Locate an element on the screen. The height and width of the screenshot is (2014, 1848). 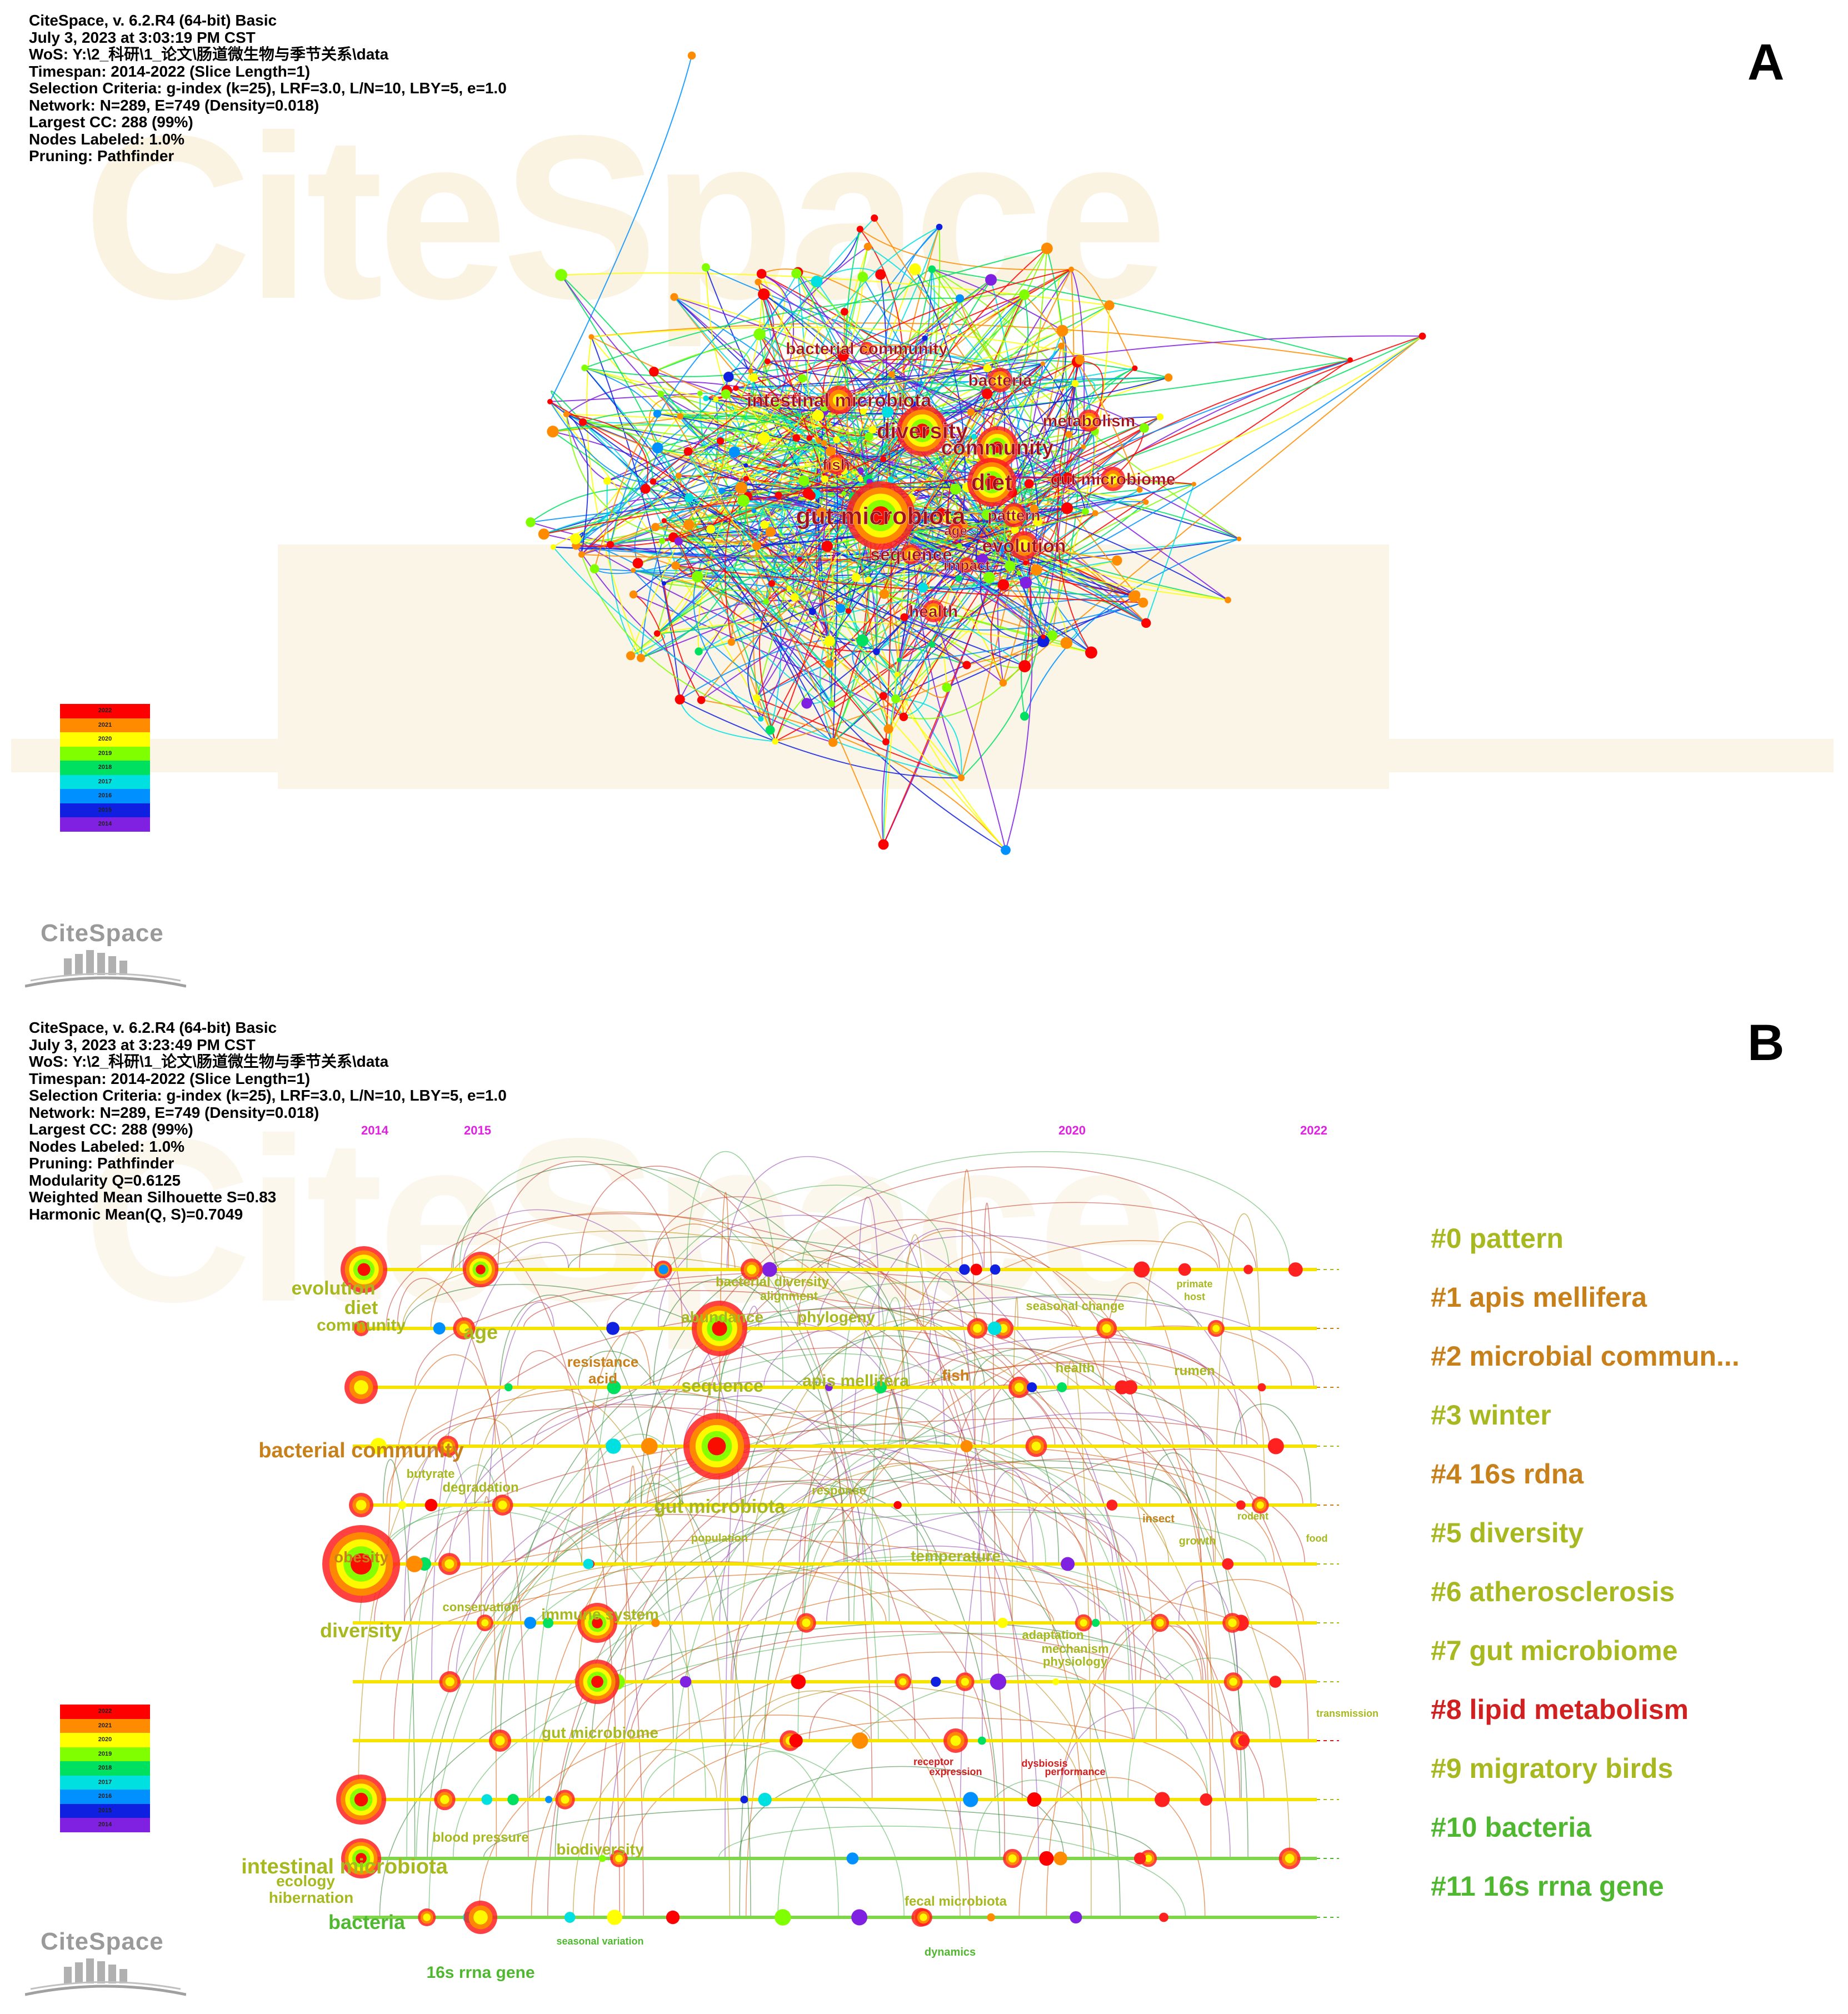
timeline-keyword-label: fish is located at coordinates (956, 1375).